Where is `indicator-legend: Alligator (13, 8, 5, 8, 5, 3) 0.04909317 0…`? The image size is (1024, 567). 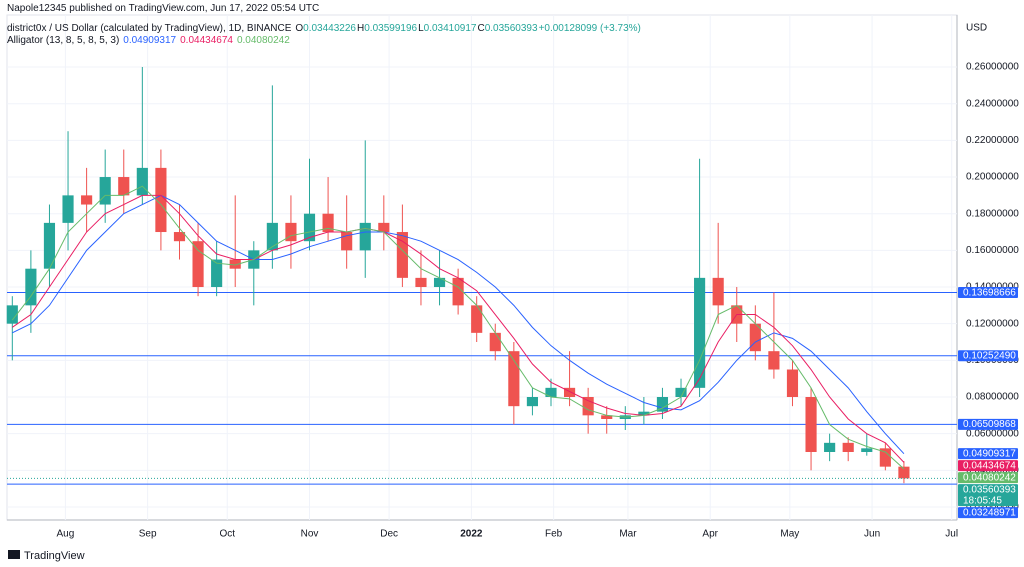 indicator-legend: Alligator (13, 8, 5, 8, 5, 3) 0.04909317 0… is located at coordinates (150, 40).